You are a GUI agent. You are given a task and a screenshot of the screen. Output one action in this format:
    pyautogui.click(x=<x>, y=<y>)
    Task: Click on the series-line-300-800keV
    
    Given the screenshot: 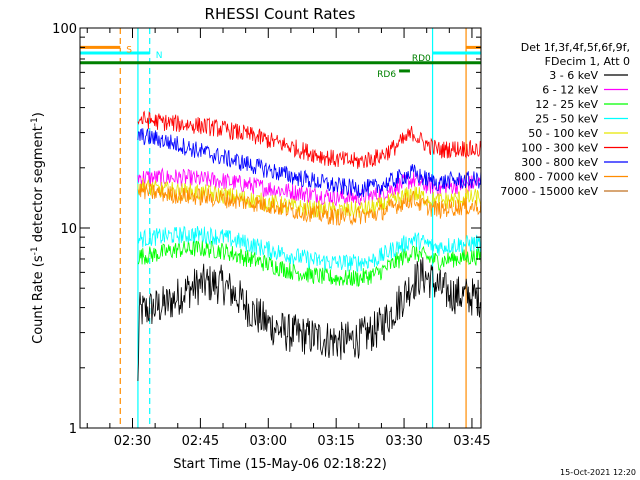 What is the action you would take?
    pyautogui.click(x=309, y=163)
    